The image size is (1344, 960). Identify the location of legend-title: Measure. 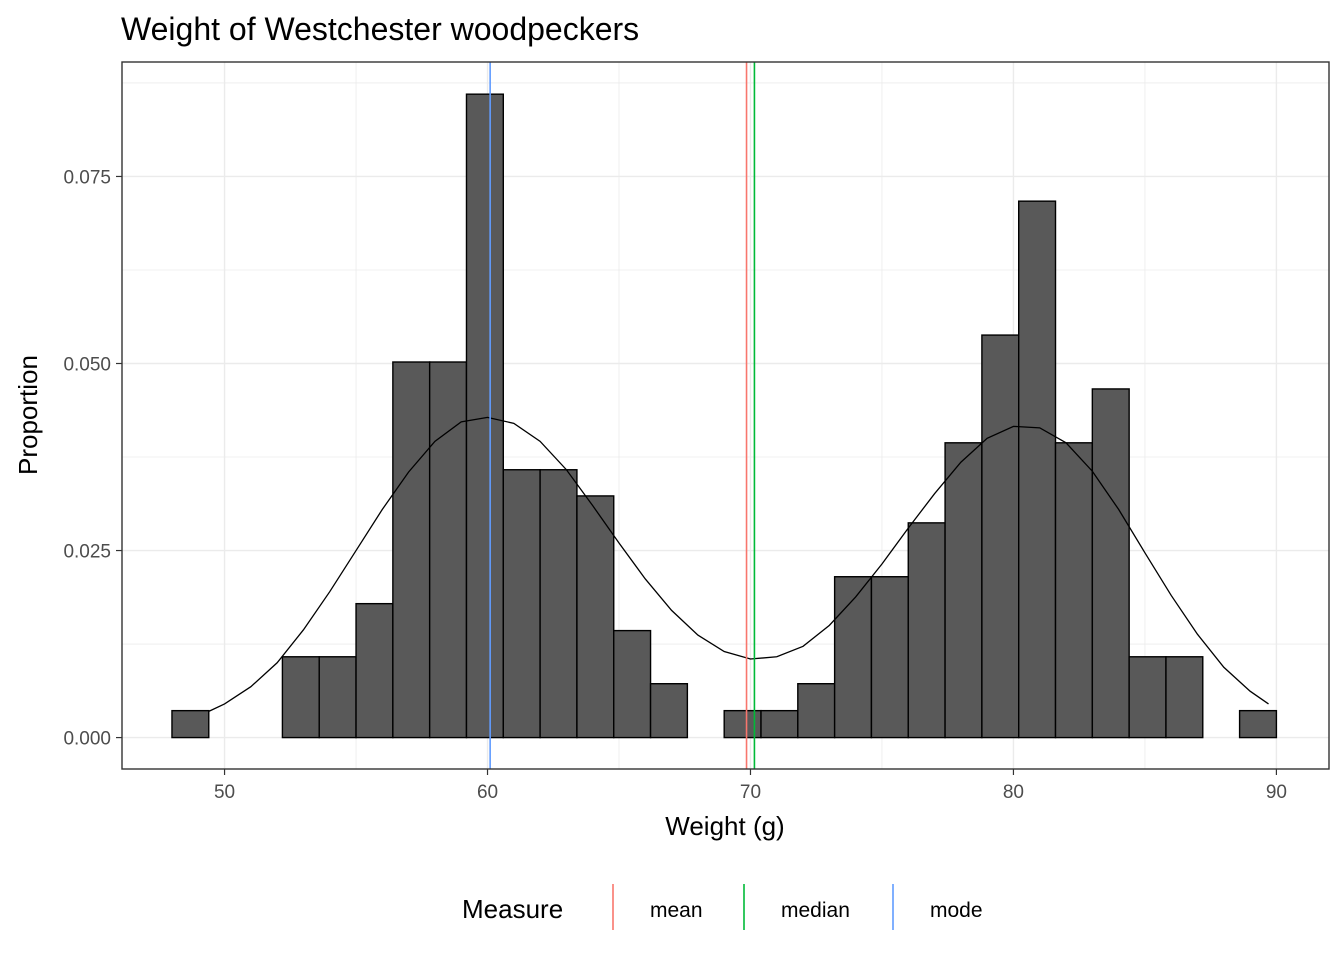
(512, 909).